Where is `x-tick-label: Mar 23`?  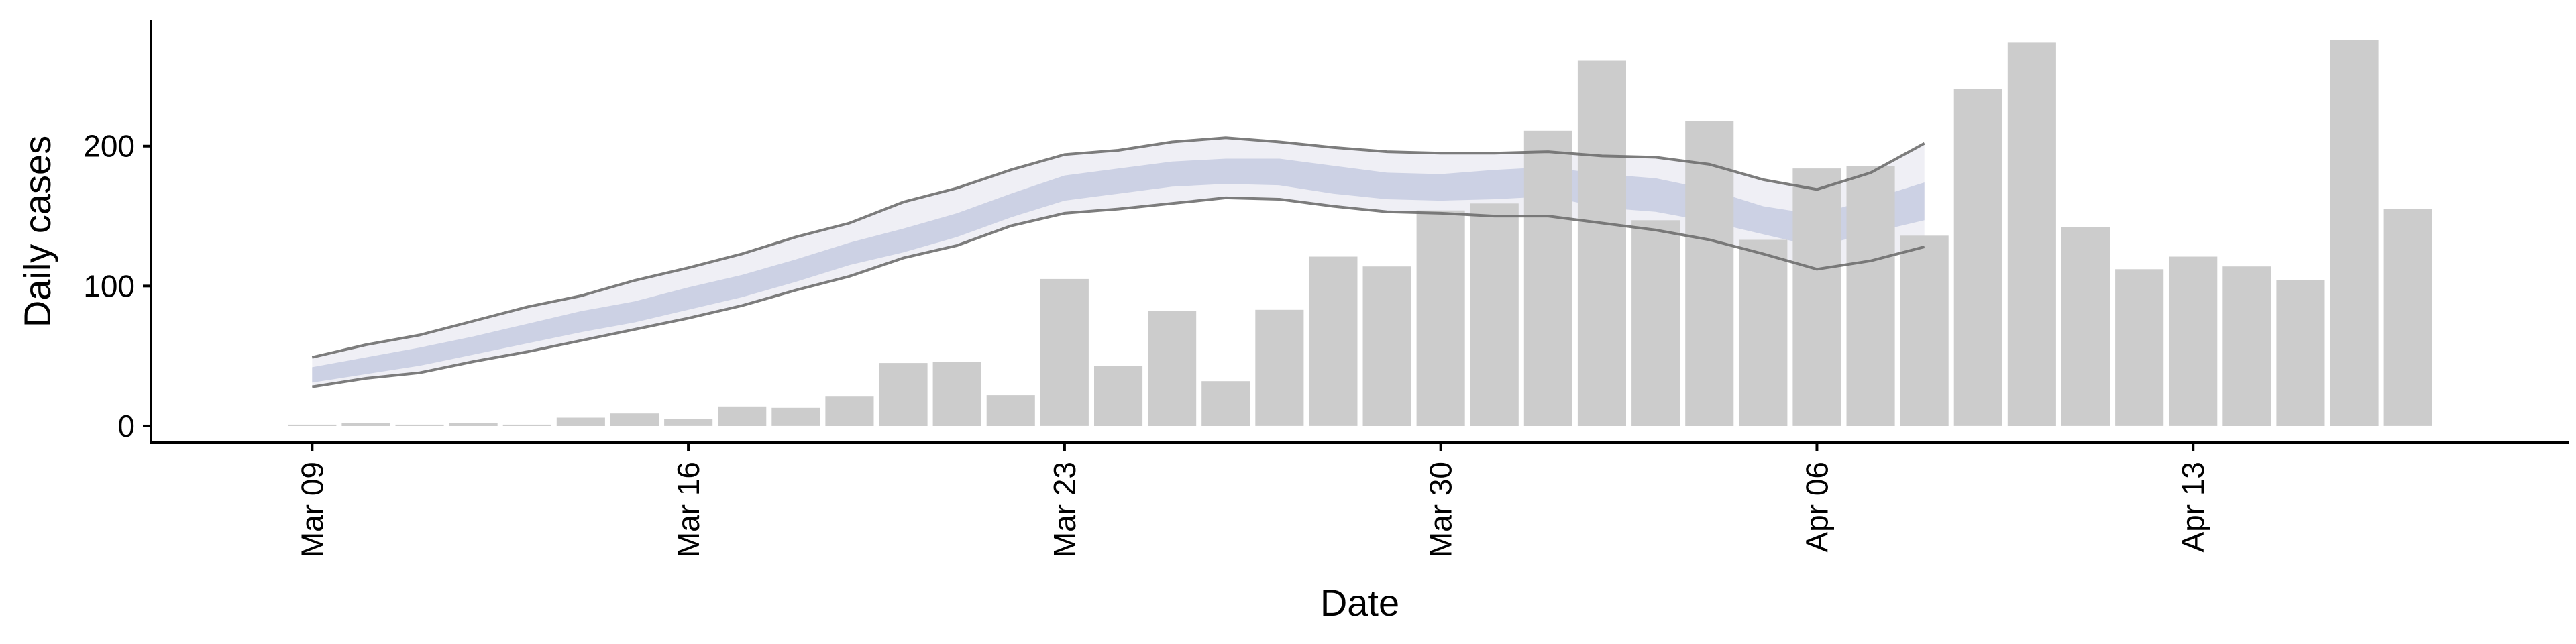
x-tick-label: Mar 23 is located at coordinates (1064, 509).